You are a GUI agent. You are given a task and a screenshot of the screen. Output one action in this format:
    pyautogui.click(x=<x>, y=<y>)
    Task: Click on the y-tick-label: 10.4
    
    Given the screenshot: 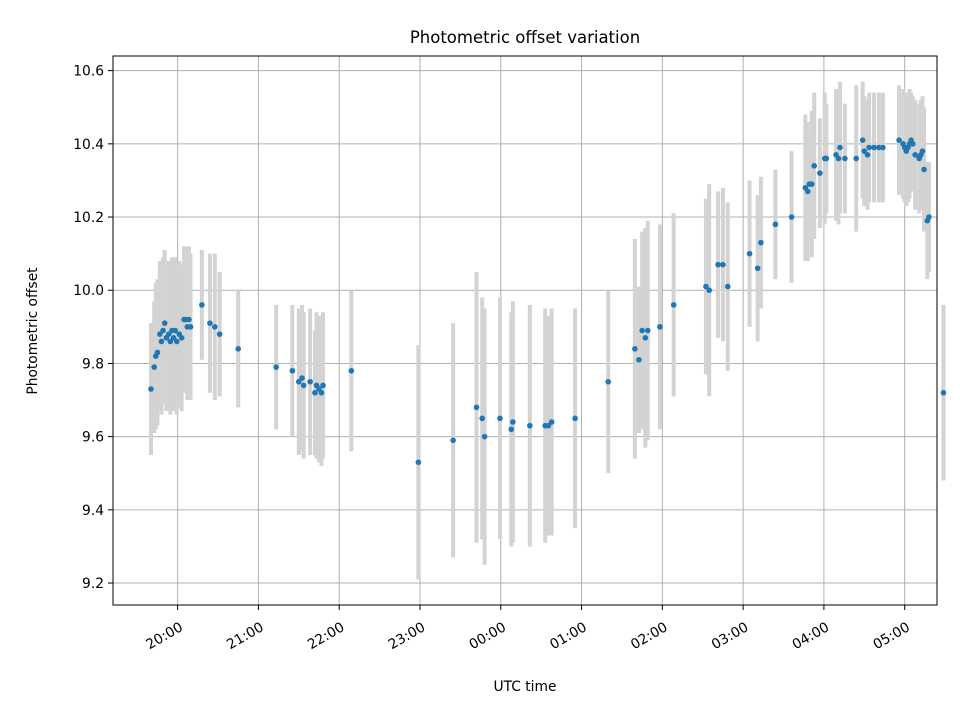 What is the action you would take?
    pyautogui.click(x=88, y=145)
    